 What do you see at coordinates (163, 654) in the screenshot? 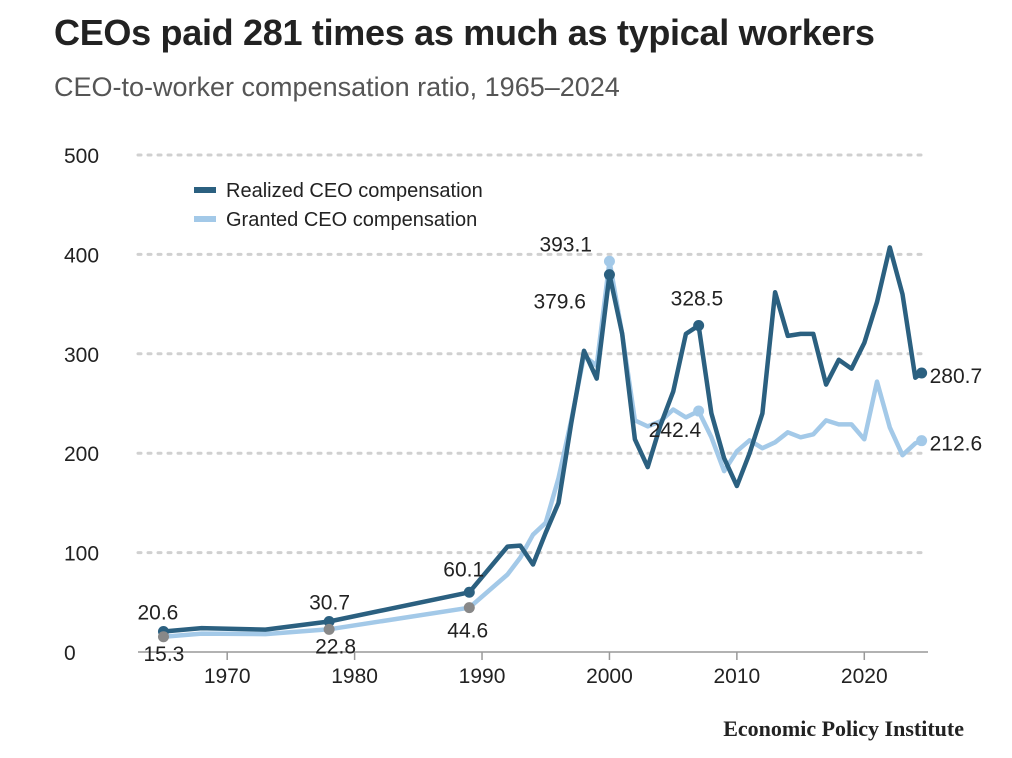
I see `granted-label-1965: 15.3` at bounding box center [163, 654].